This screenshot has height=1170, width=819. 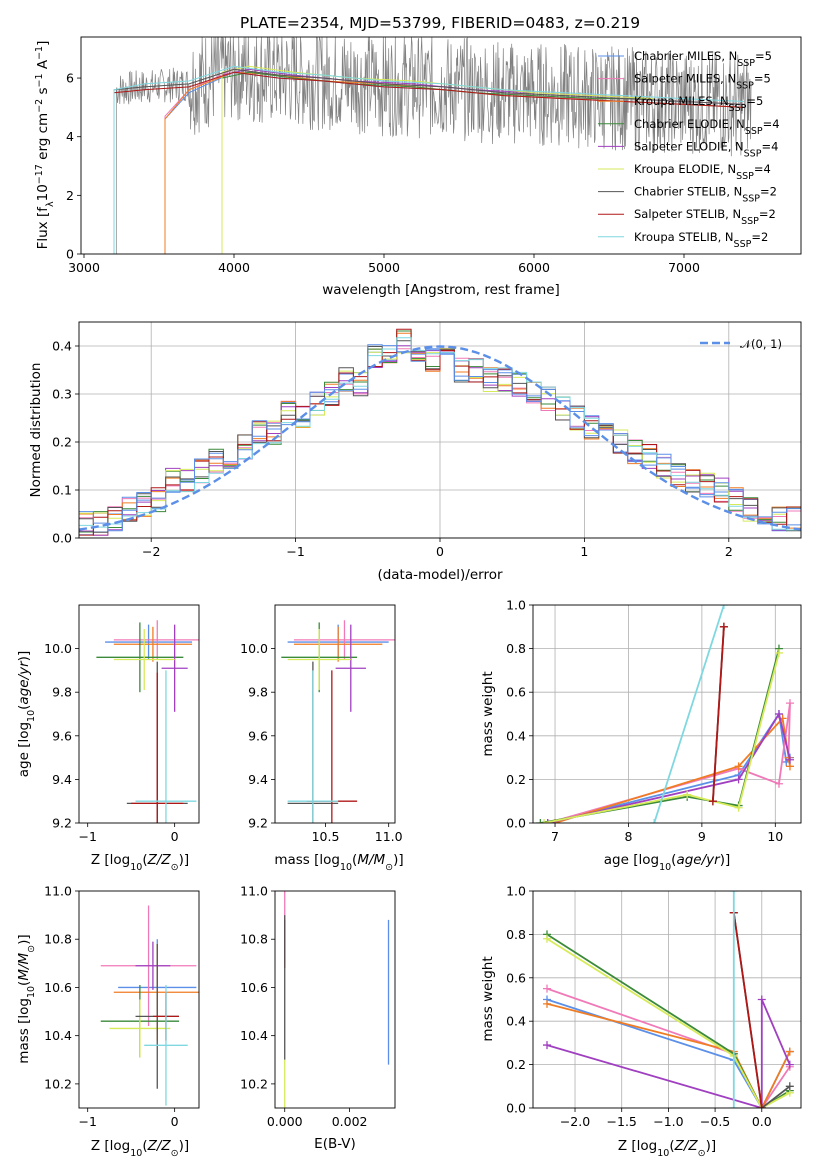 What do you see at coordinates (628, 836) in the screenshot?
I see `x-tick-label: 8` at bounding box center [628, 836].